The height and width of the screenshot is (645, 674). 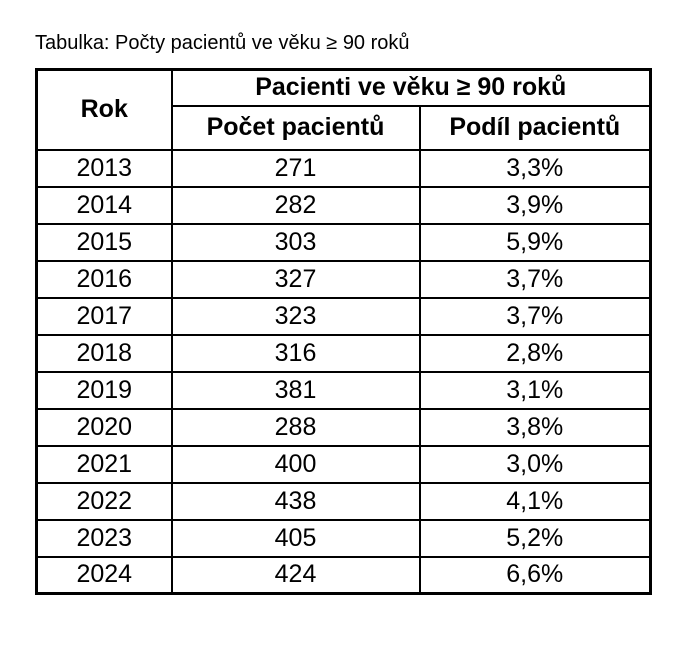 I want to click on cell-year: 2022, so click(x=104, y=501).